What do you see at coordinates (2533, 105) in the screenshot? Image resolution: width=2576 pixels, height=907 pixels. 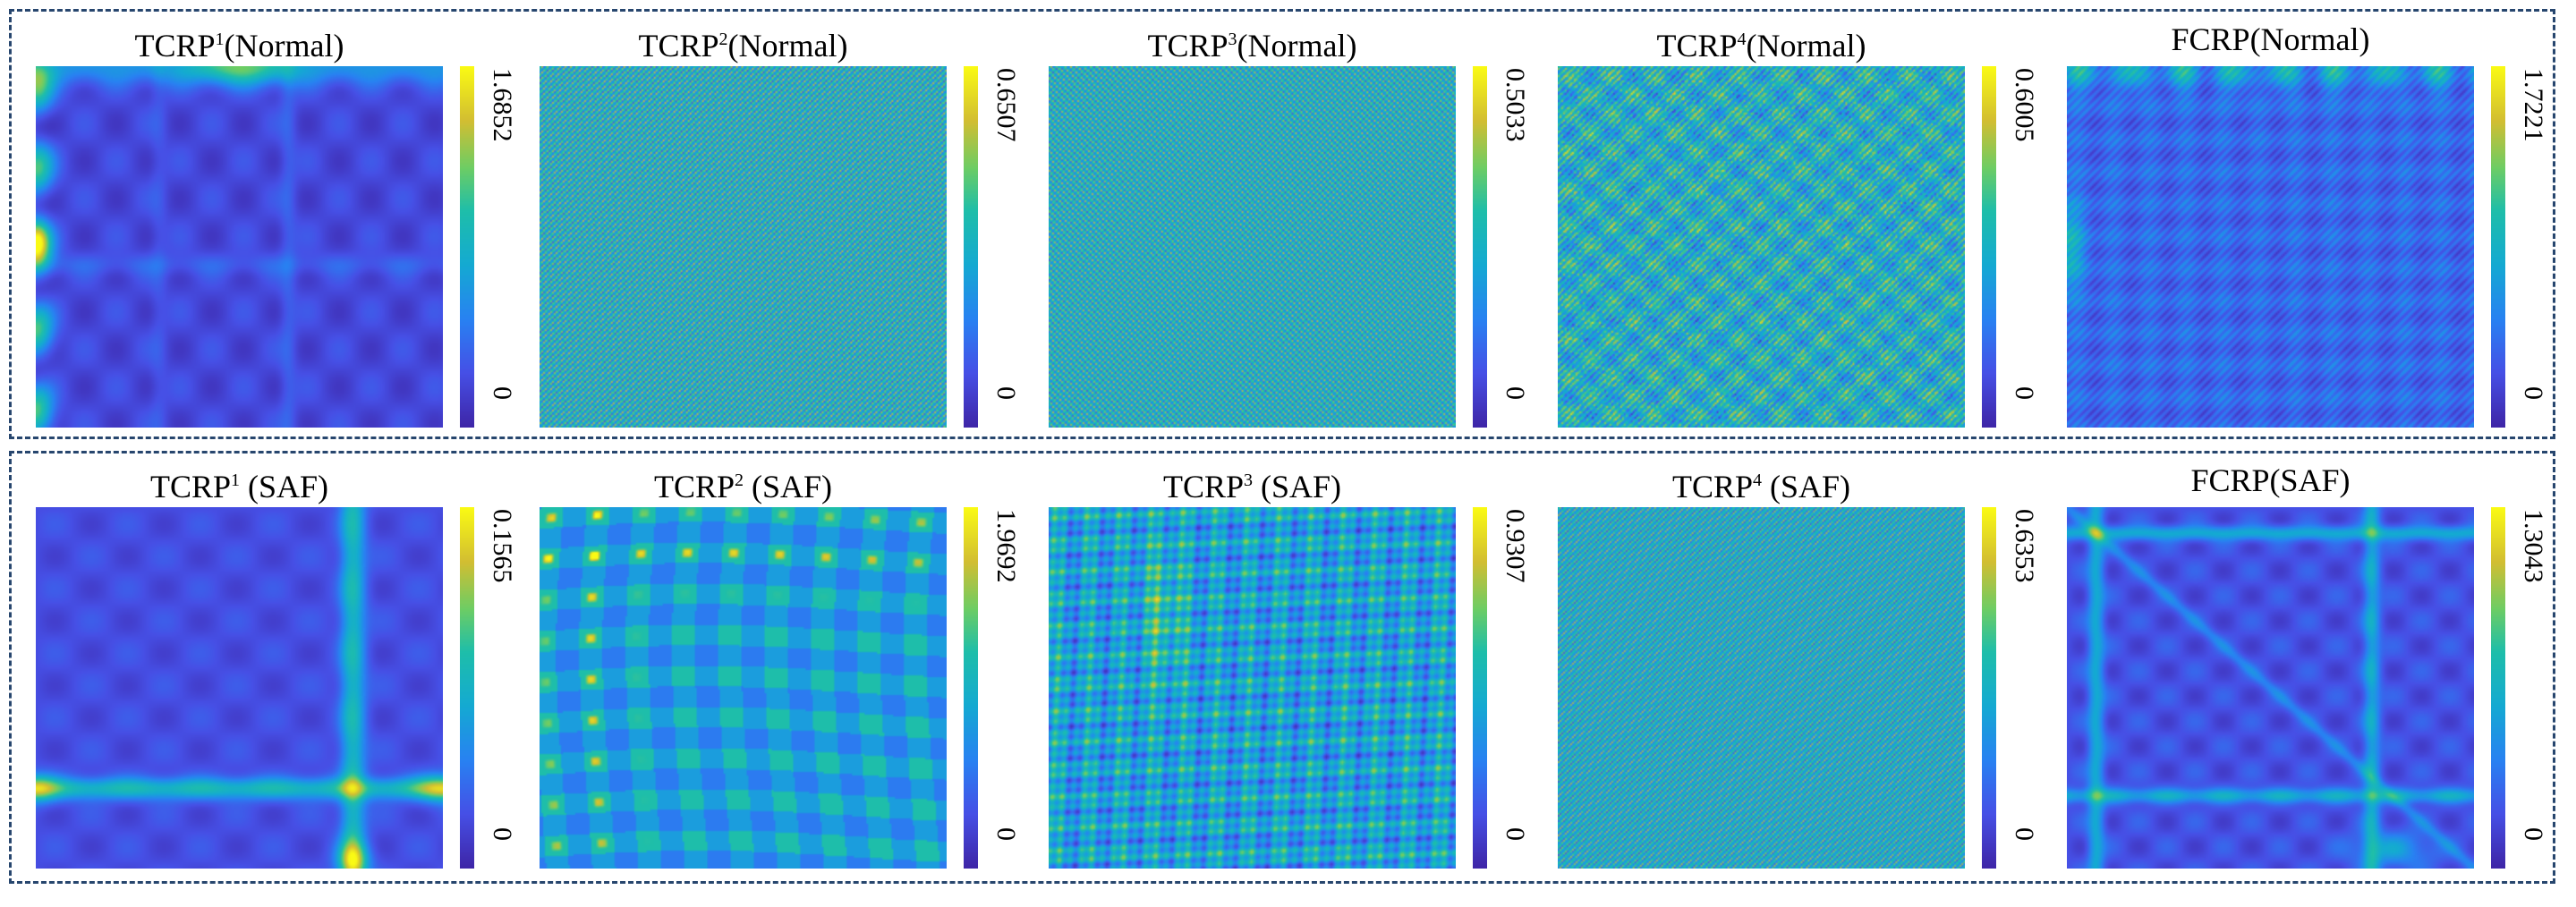 I see `colorbar-max-label: 1.7221` at bounding box center [2533, 105].